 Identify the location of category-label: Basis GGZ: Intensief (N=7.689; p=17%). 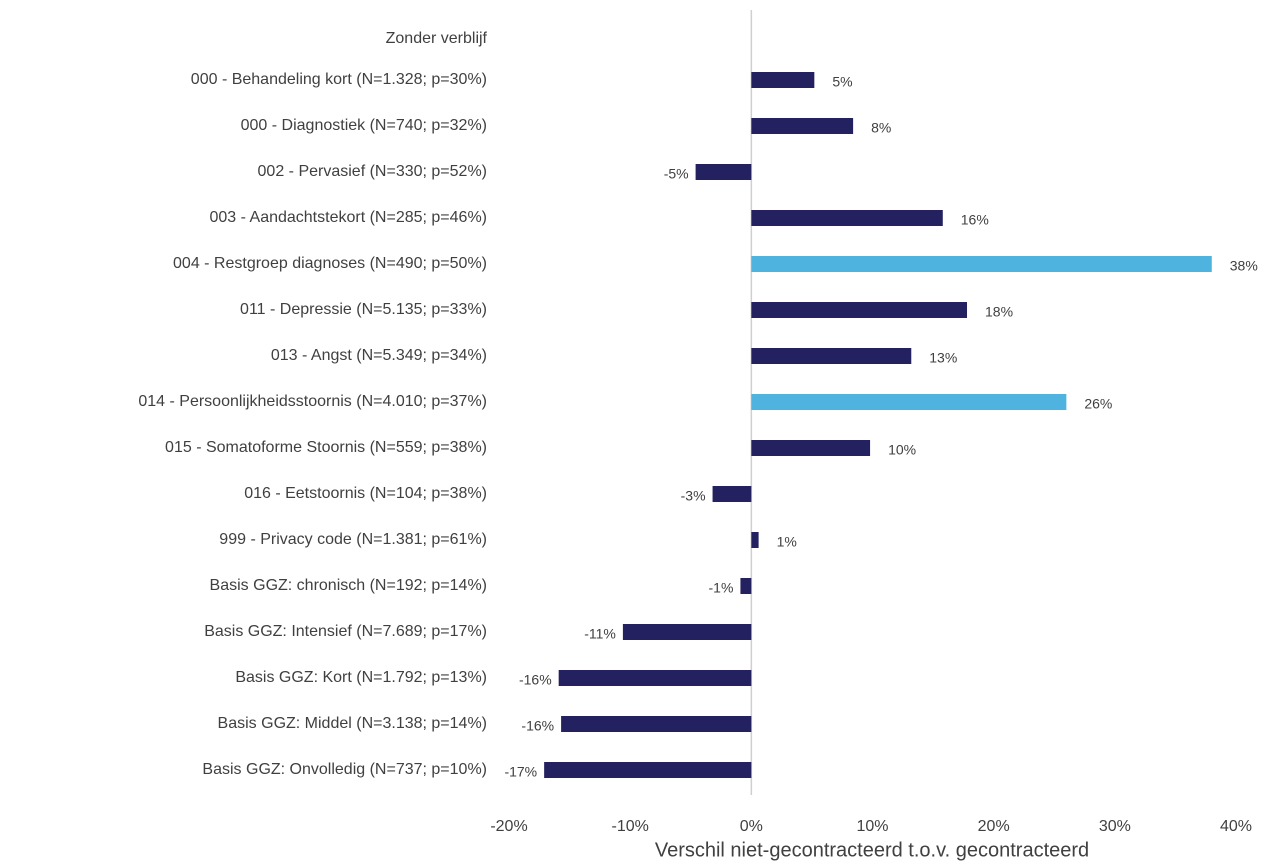
(345, 631).